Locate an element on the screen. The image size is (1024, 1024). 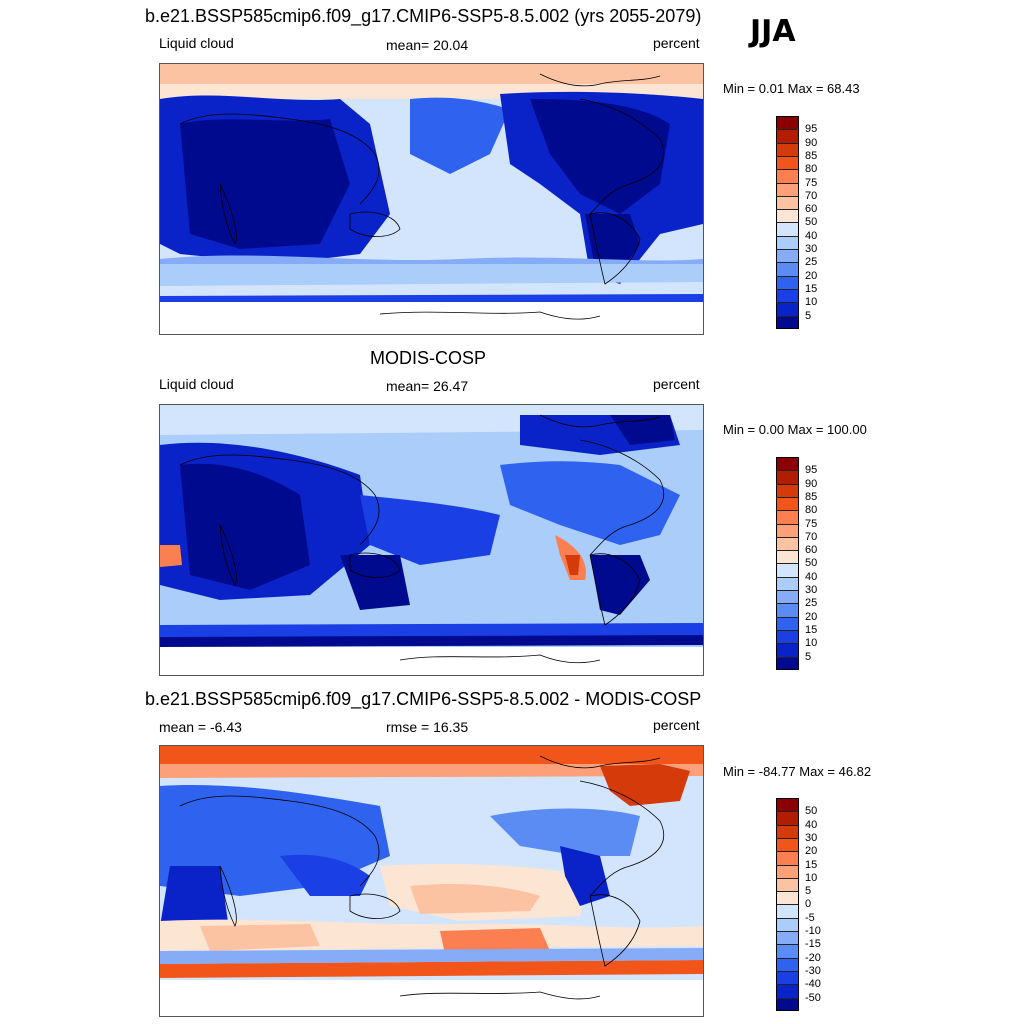
panel-1-map is located at coordinates (431, 199).